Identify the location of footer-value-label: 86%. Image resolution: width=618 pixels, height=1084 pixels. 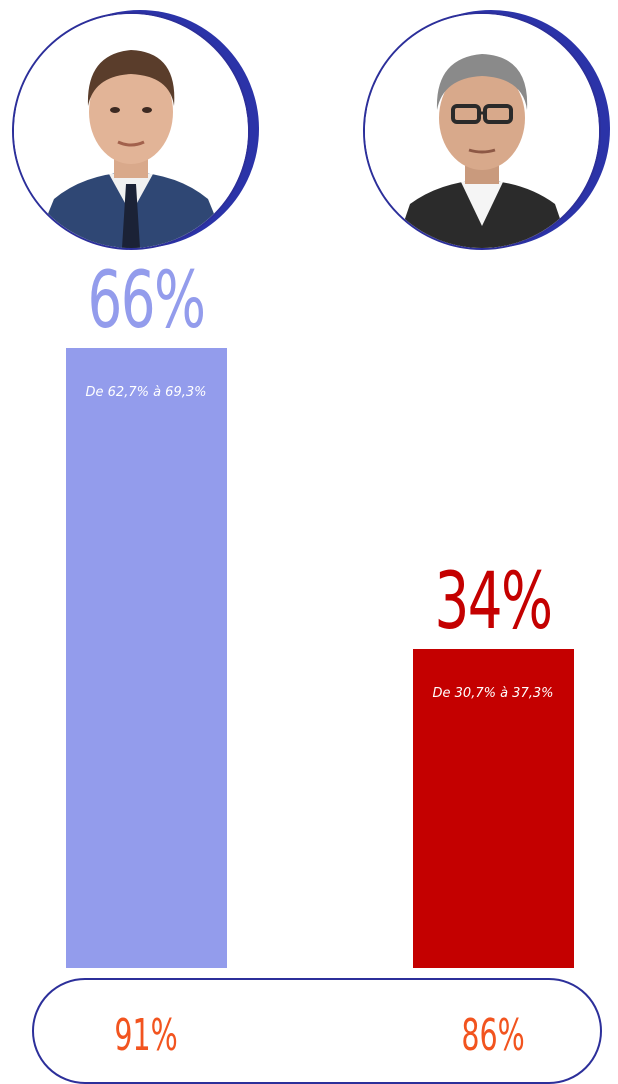
(493, 1035).